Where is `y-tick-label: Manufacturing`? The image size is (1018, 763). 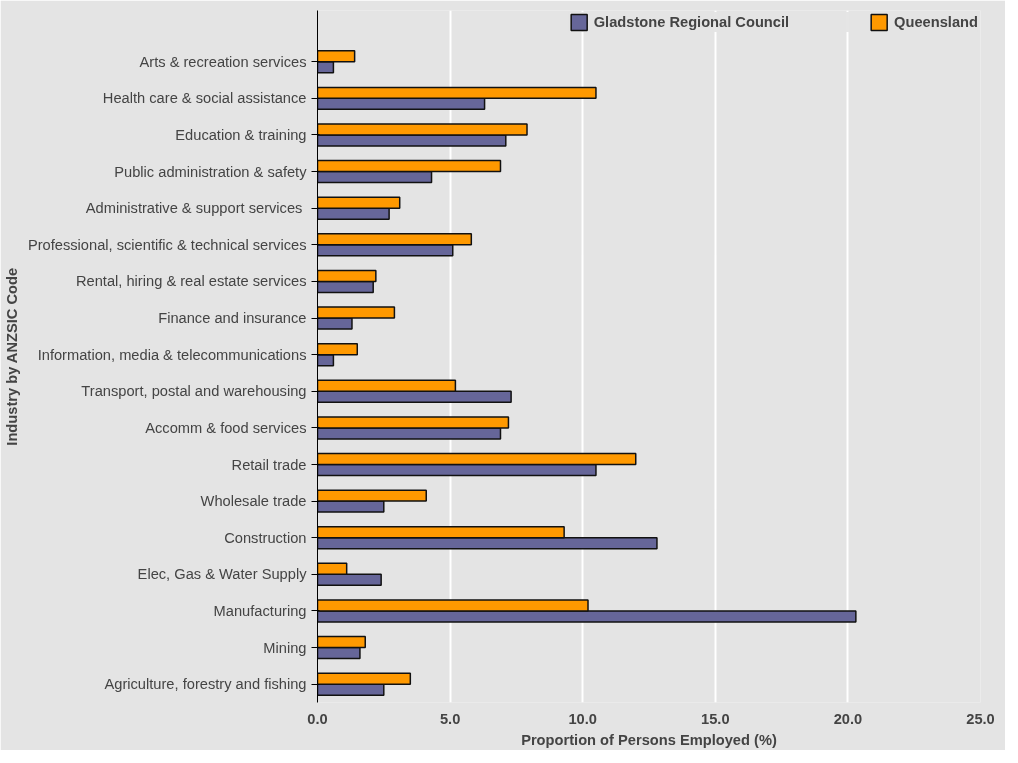 y-tick-label: Manufacturing is located at coordinates (260, 610).